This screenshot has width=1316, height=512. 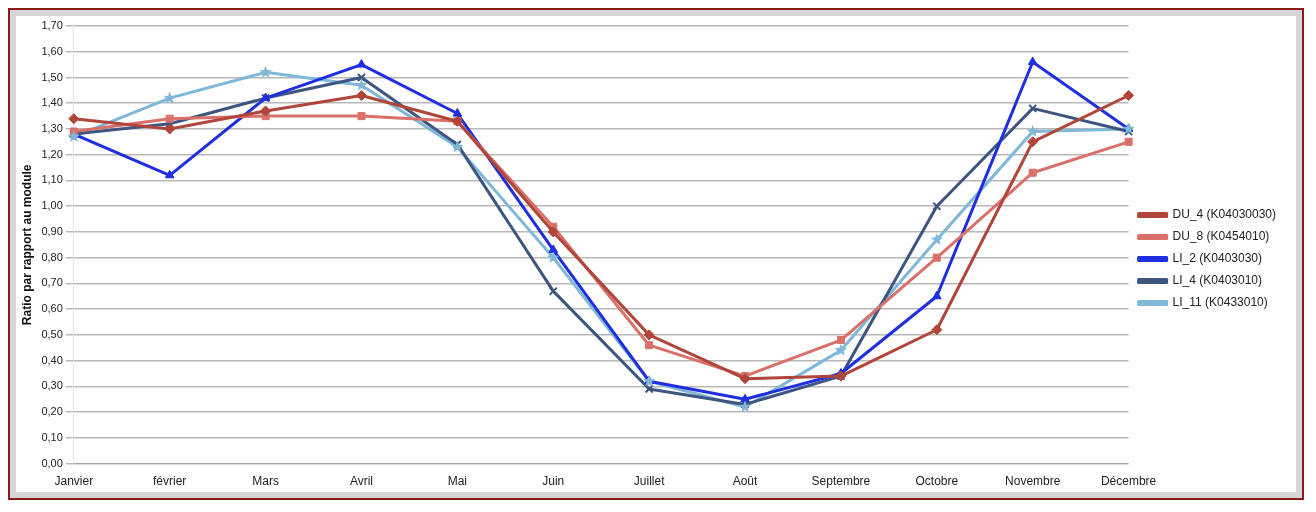 What do you see at coordinates (265, 481) in the screenshot?
I see `x-tick-label: Mars` at bounding box center [265, 481].